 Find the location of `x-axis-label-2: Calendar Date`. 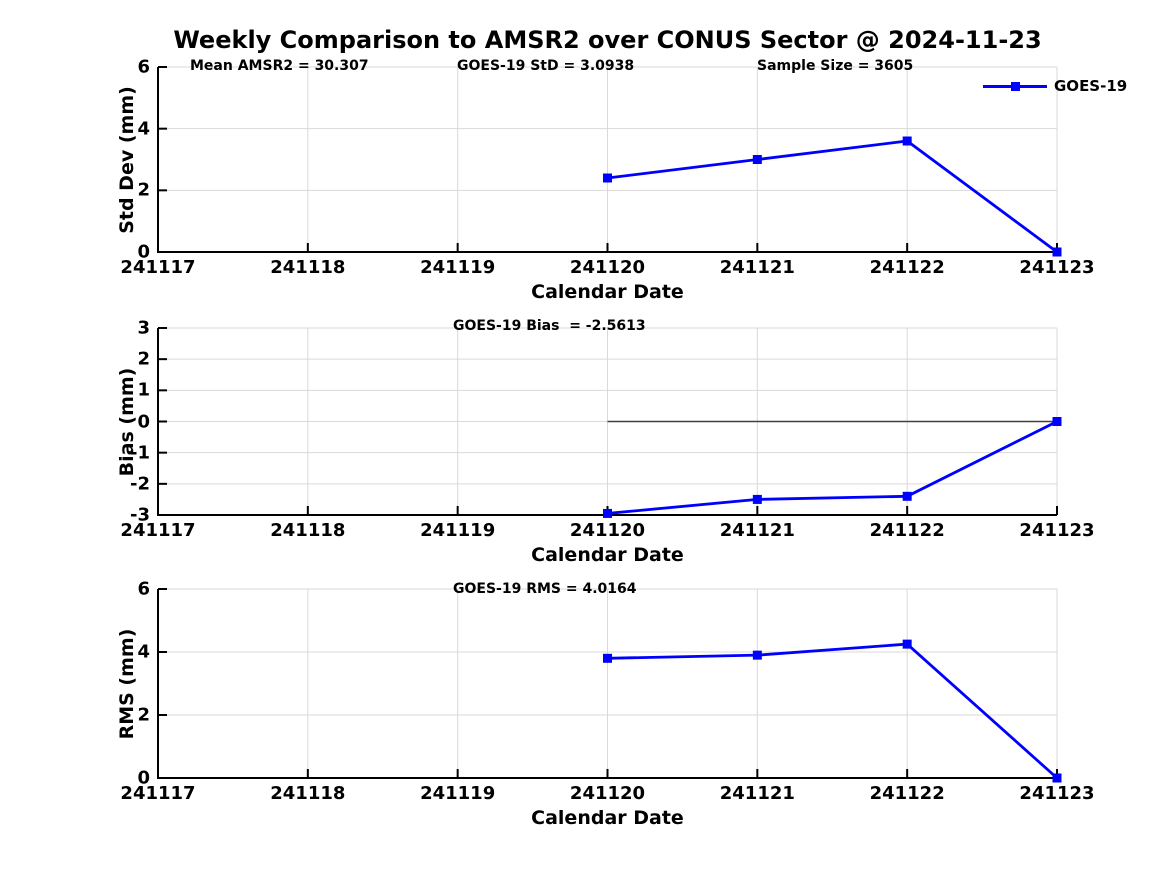

x-axis-label-2: Calendar Date is located at coordinates (607, 555).